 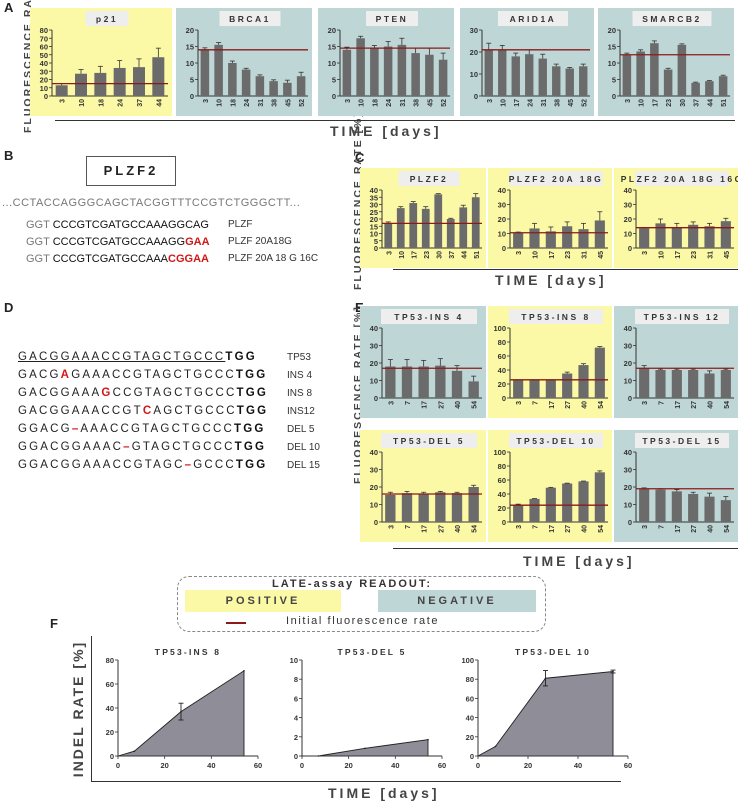 I want to click on x-tick-label: 45, so click(x=601, y=255).